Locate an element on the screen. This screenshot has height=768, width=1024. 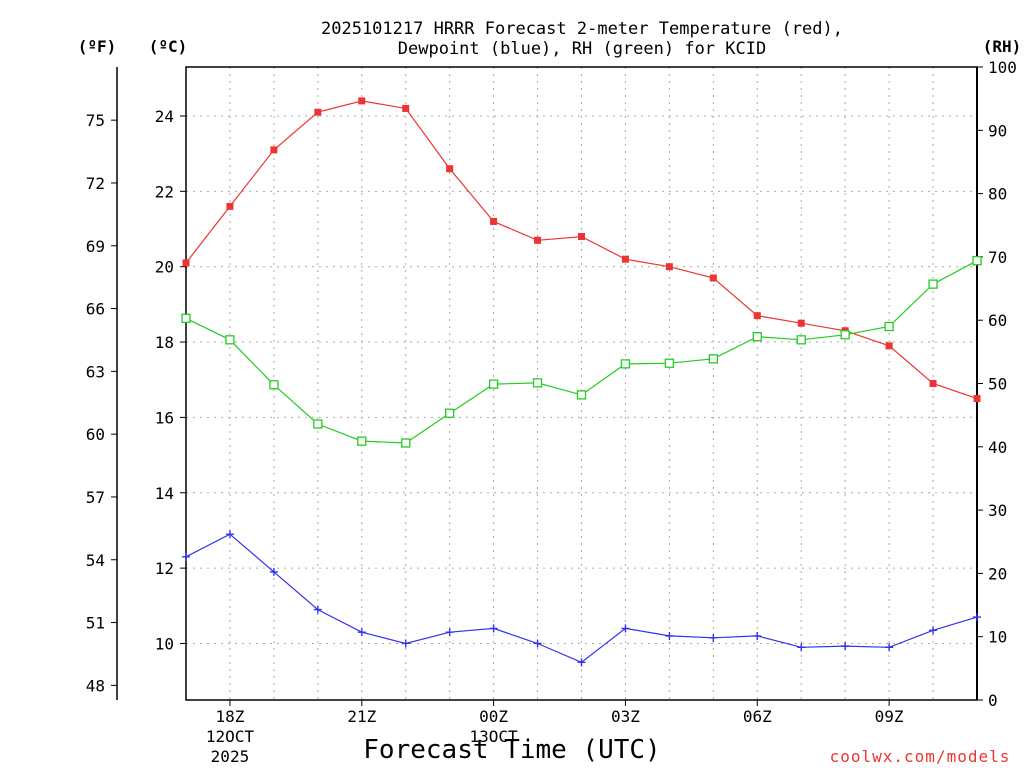
celsius-tick-label: 20 is located at coordinates (164, 267).